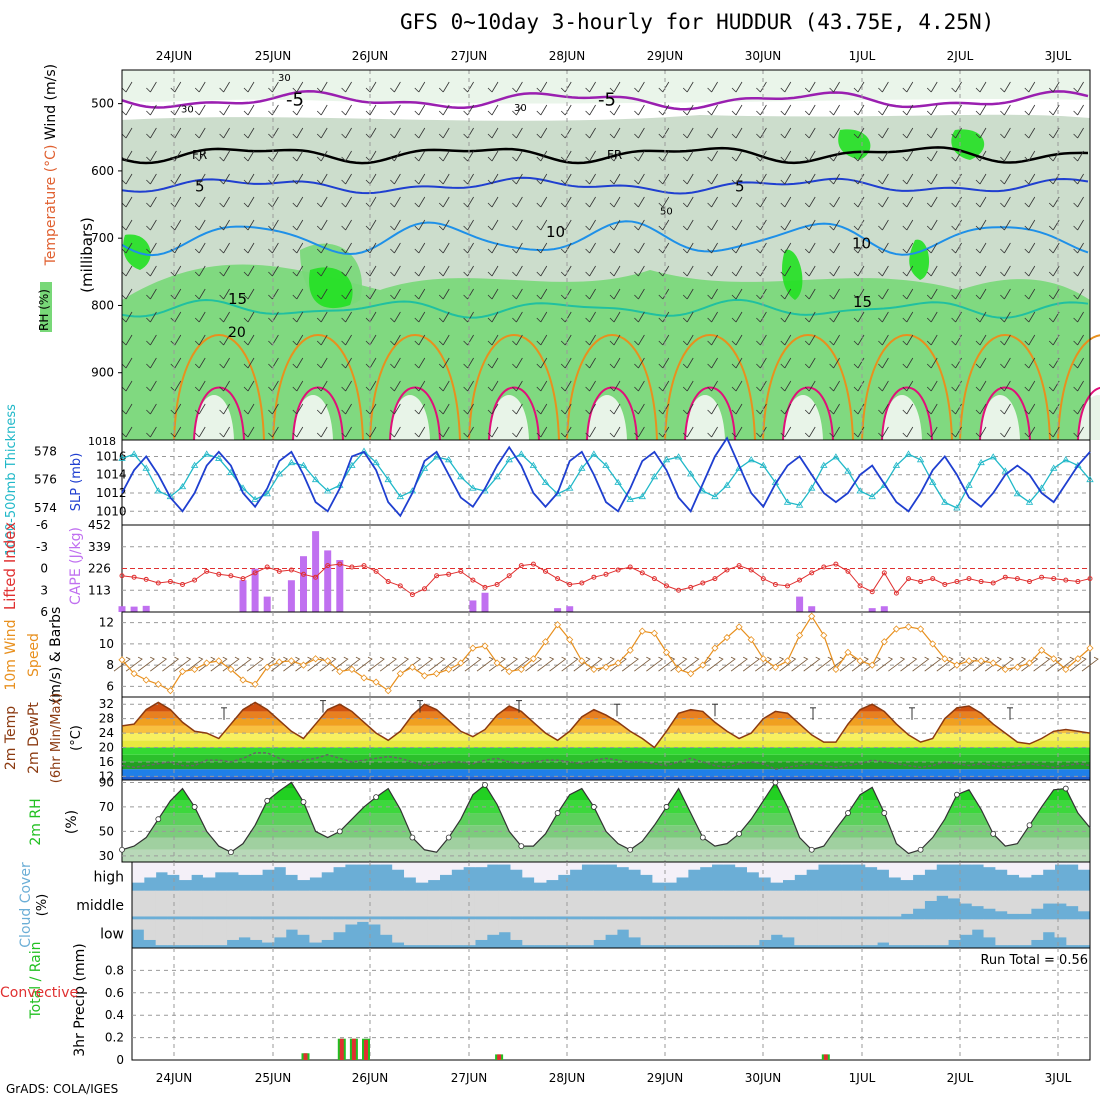 This screenshot has height=1100, width=1100. What do you see at coordinates (614, 155) in the screenshot?
I see `contour-label: FR` at bounding box center [614, 155].